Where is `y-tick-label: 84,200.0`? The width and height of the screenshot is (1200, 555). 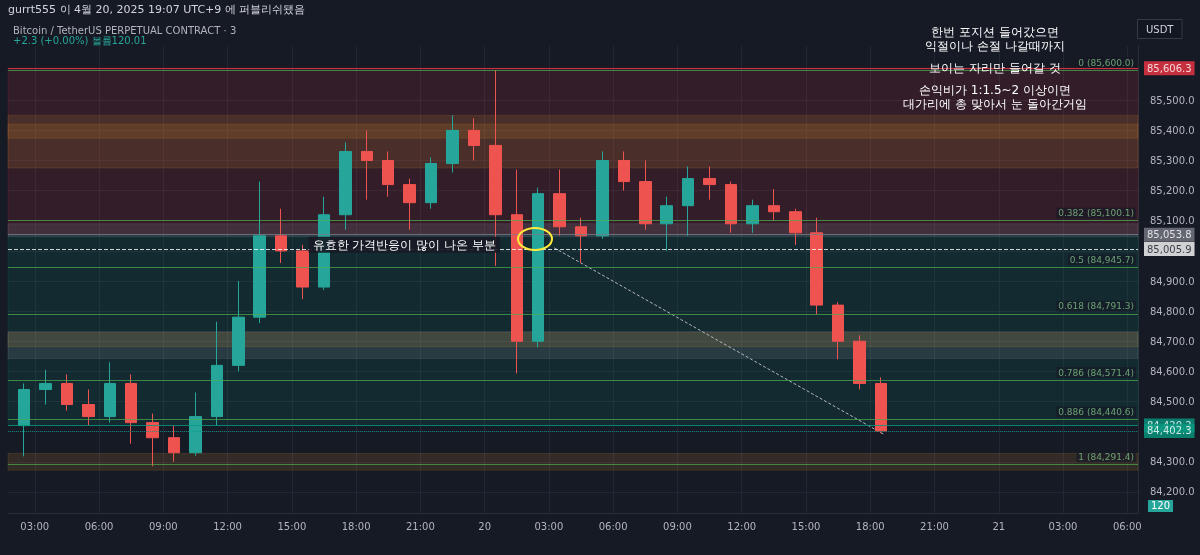
y-tick-label: 84,200.0 is located at coordinates (1172, 492).